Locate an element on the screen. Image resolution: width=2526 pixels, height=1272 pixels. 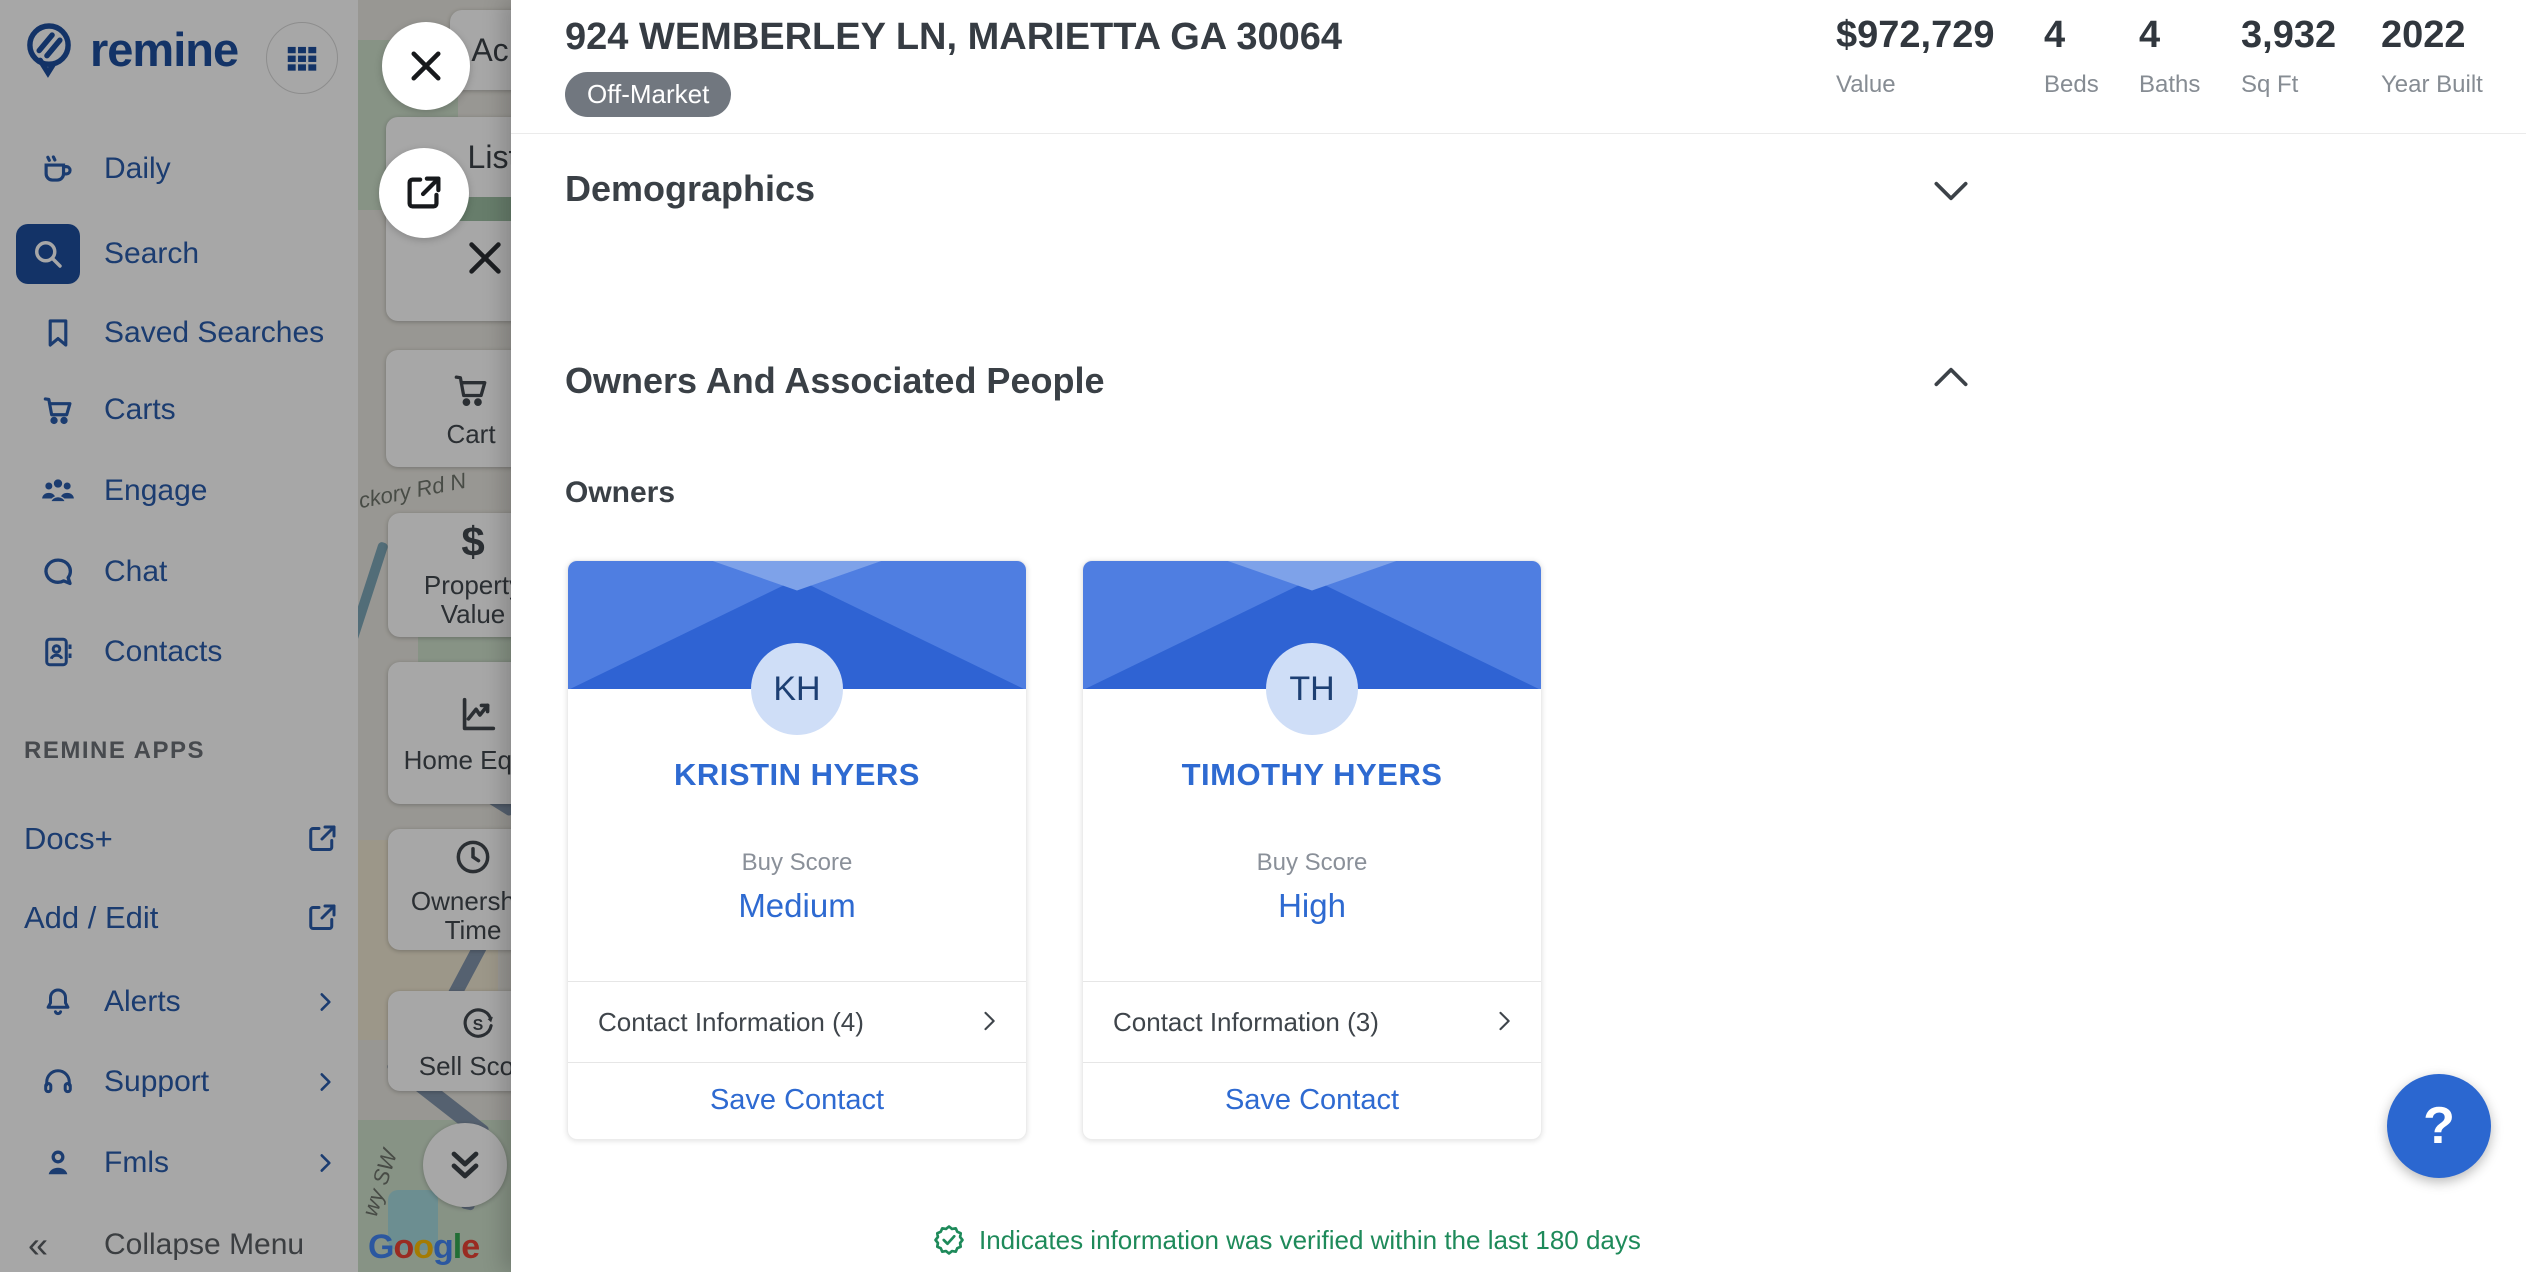
sidebar-item-label: Fmls is located at coordinates (136, 1162).